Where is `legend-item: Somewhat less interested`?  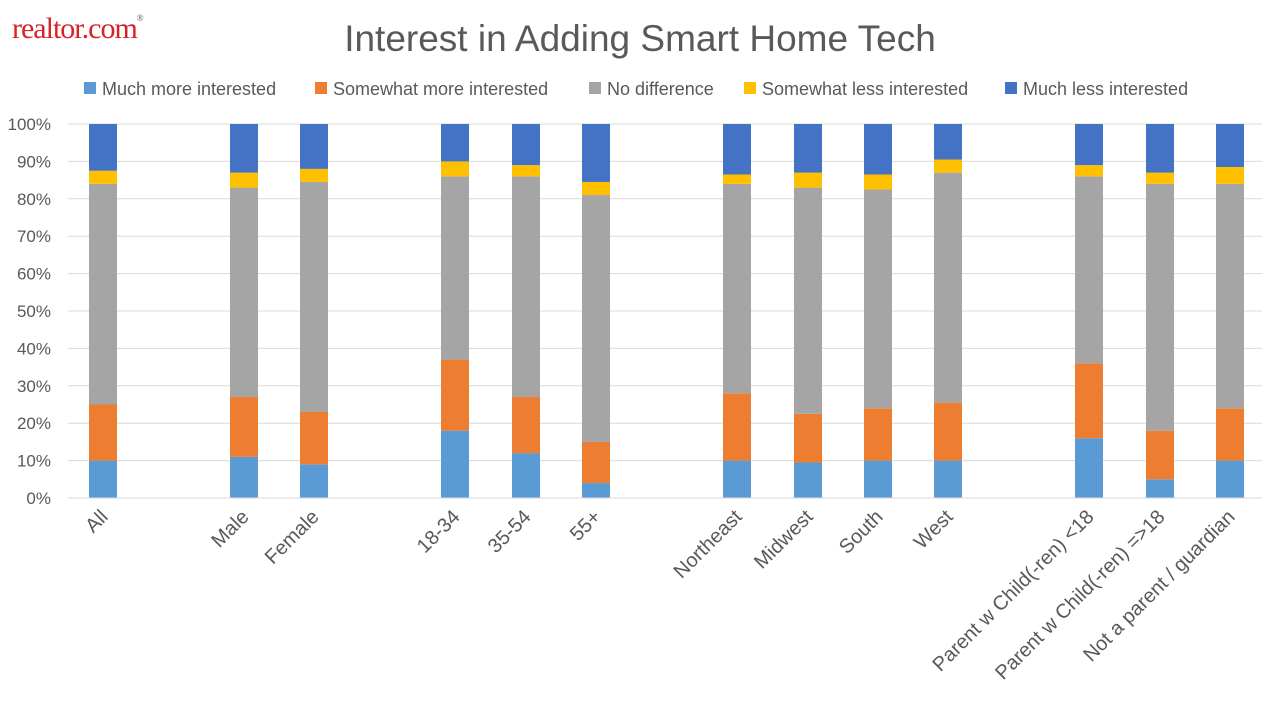 legend-item: Somewhat less interested is located at coordinates (856, 89).